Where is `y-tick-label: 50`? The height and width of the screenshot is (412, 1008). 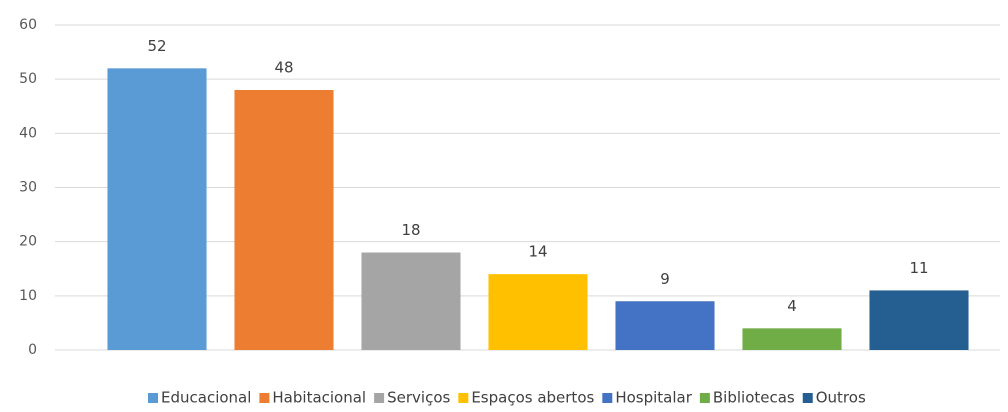
y-tick-label: 50 is located at coordinates (28, 79).